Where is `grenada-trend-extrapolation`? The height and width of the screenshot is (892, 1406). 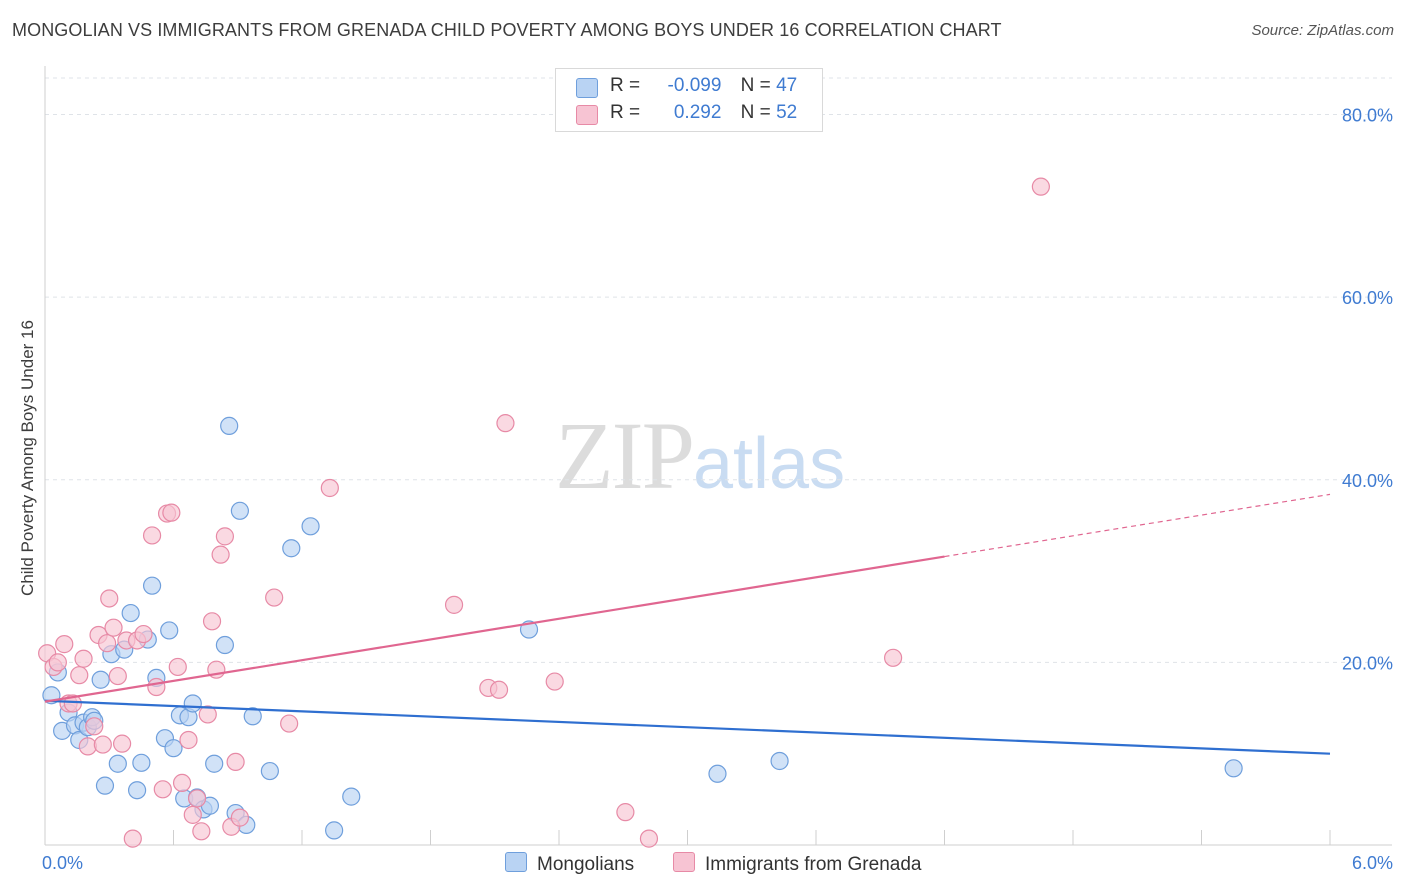 grenada-trend-extrapolation is located at coordinates (1137, 525).